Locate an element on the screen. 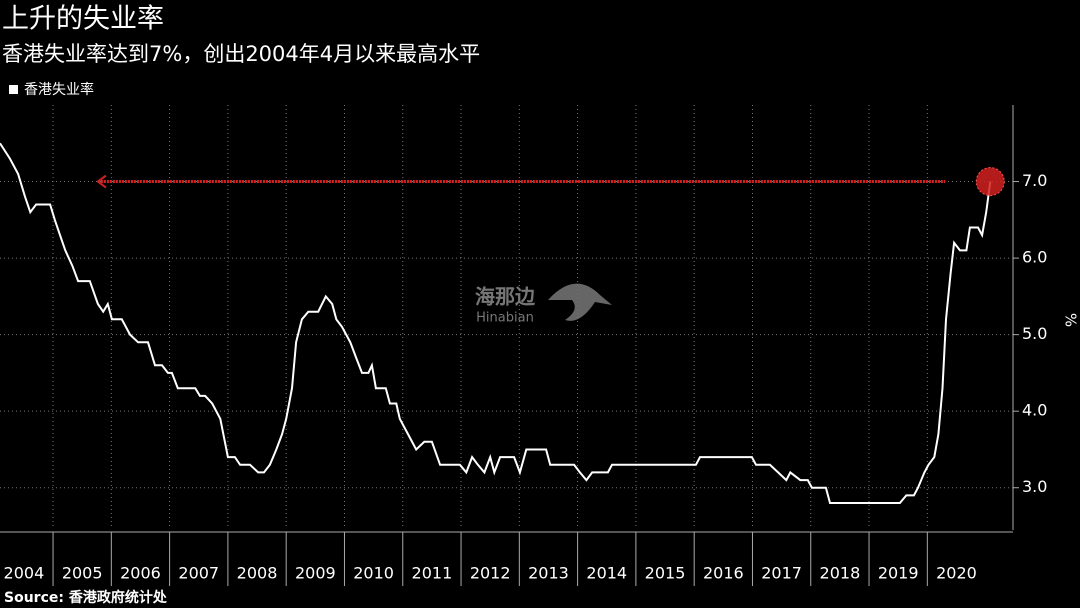 This screenshot has width=1080, height=608. watermark: 海那边 is located at coordinates (505, 297).